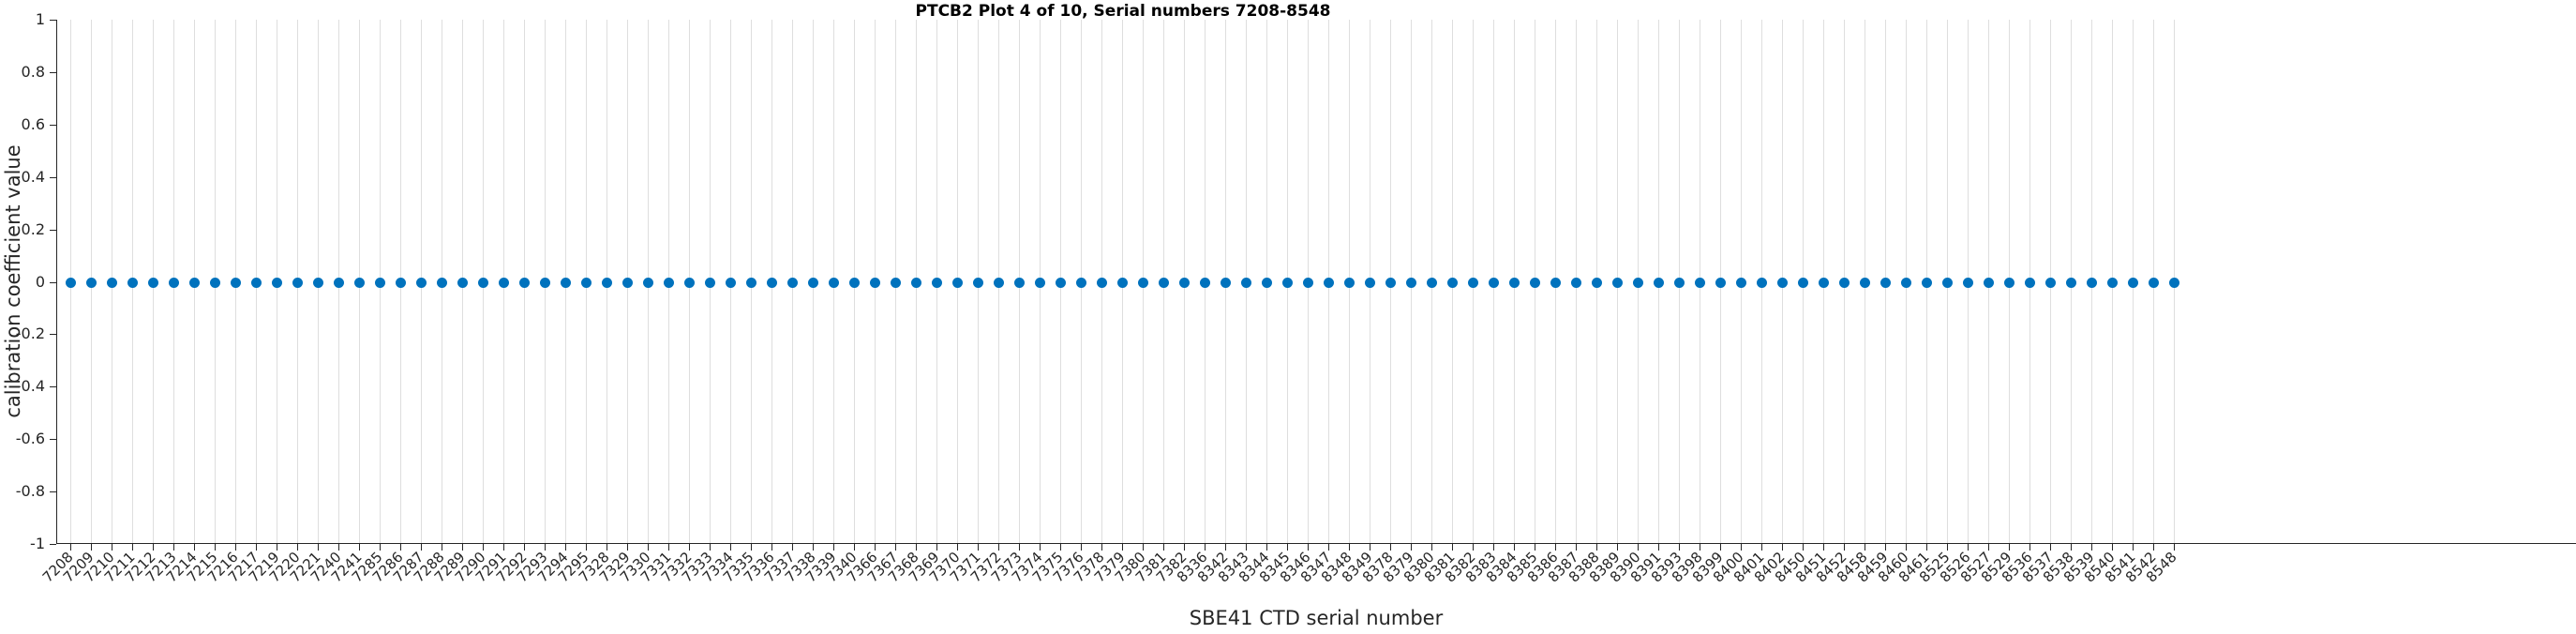  I want to click on y-tick-label: -0.2, so click(30, 334).